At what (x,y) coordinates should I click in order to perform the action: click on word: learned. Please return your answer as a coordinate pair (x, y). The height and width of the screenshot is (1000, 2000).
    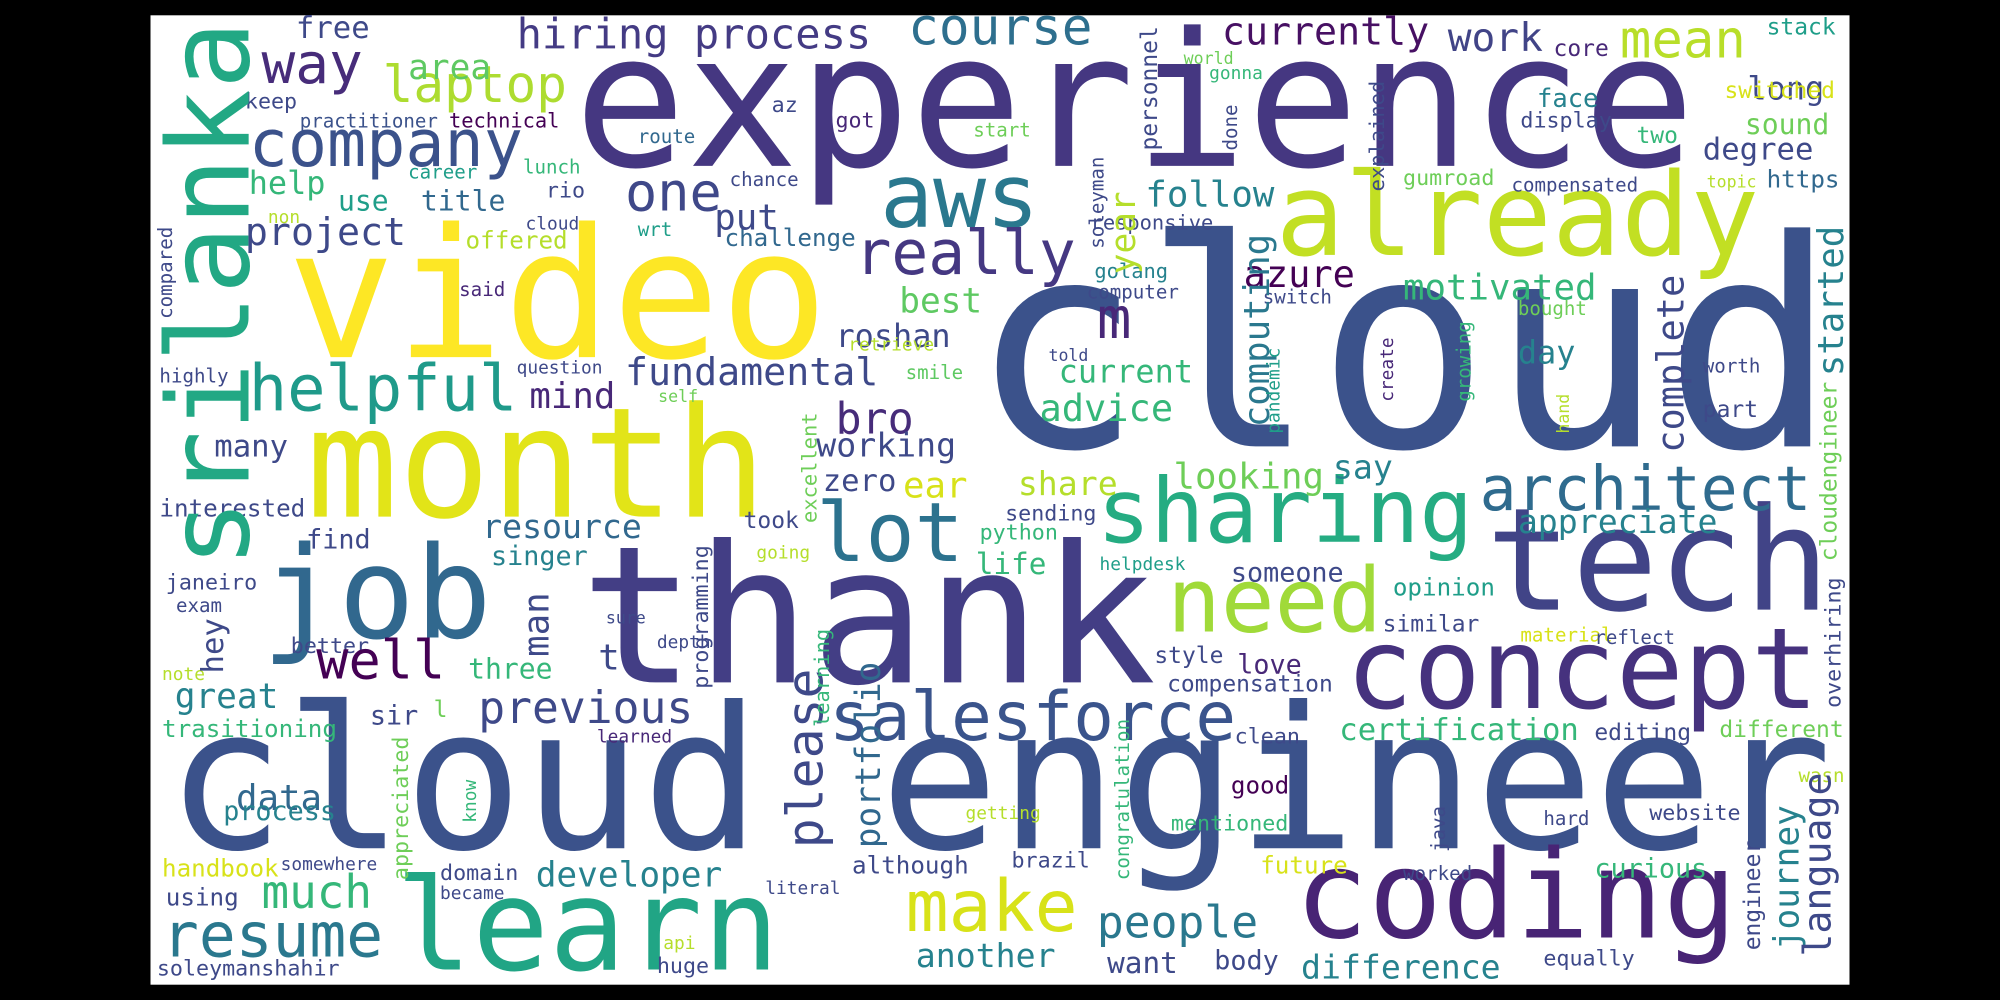
    Looking at the image, I should click on (634, 736).